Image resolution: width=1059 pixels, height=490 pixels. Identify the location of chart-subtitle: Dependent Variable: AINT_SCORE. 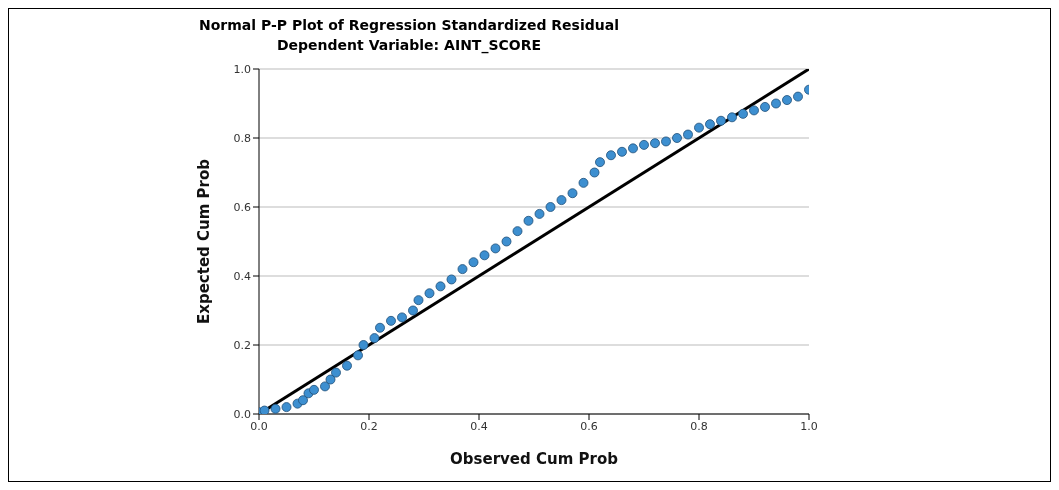
(409, 45).